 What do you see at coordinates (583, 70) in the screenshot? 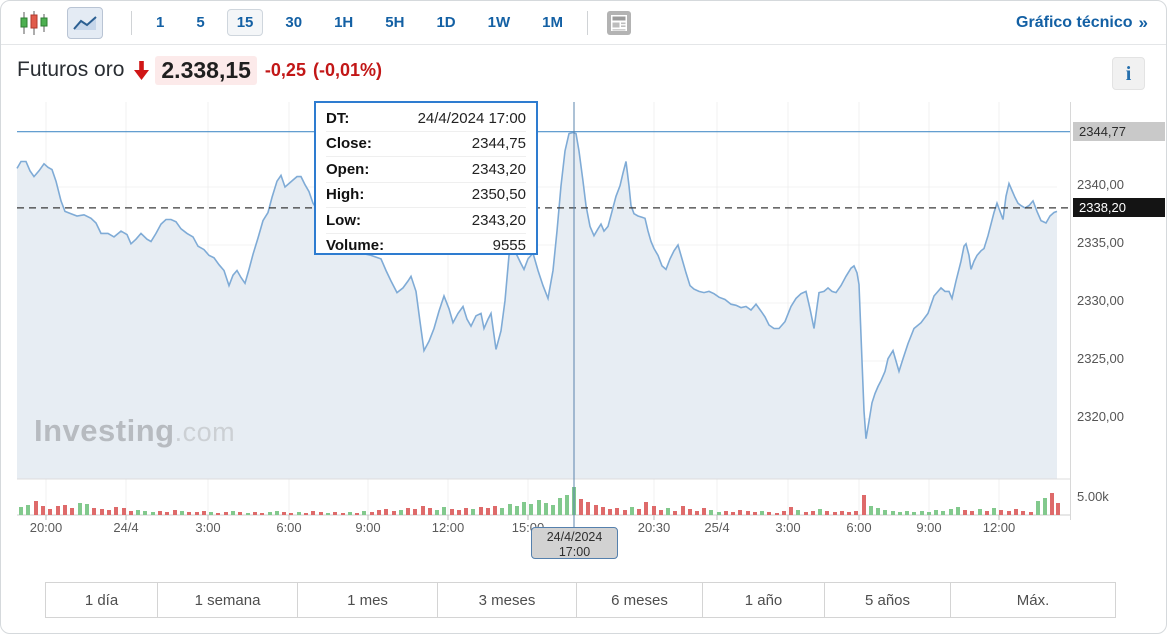
I see `instrument-header: Futuros oro 2.338,15 -0,25 (-0,01%) i` at bounding box center [583, 70].